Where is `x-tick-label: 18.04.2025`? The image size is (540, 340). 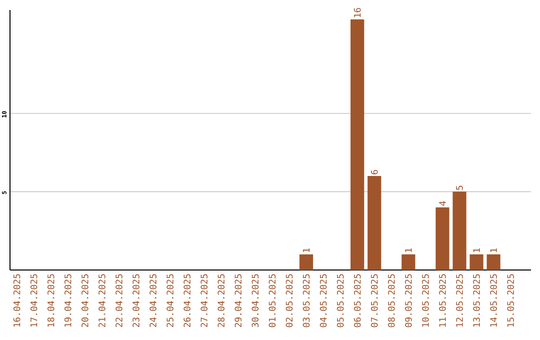
x-tick-label: 18.04.2025 is located at coordinates (50, 300).